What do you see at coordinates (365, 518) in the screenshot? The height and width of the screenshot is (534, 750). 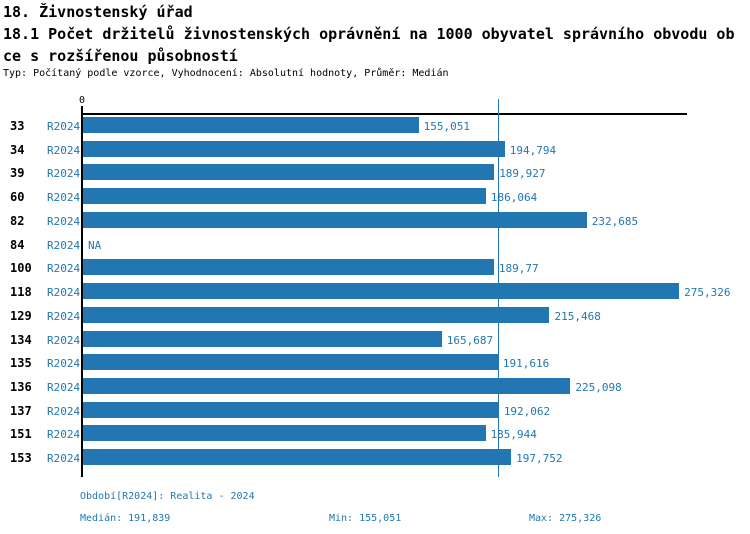 I see `footer-min-stat: Min: 155,051` at bounding box center [365, 518].